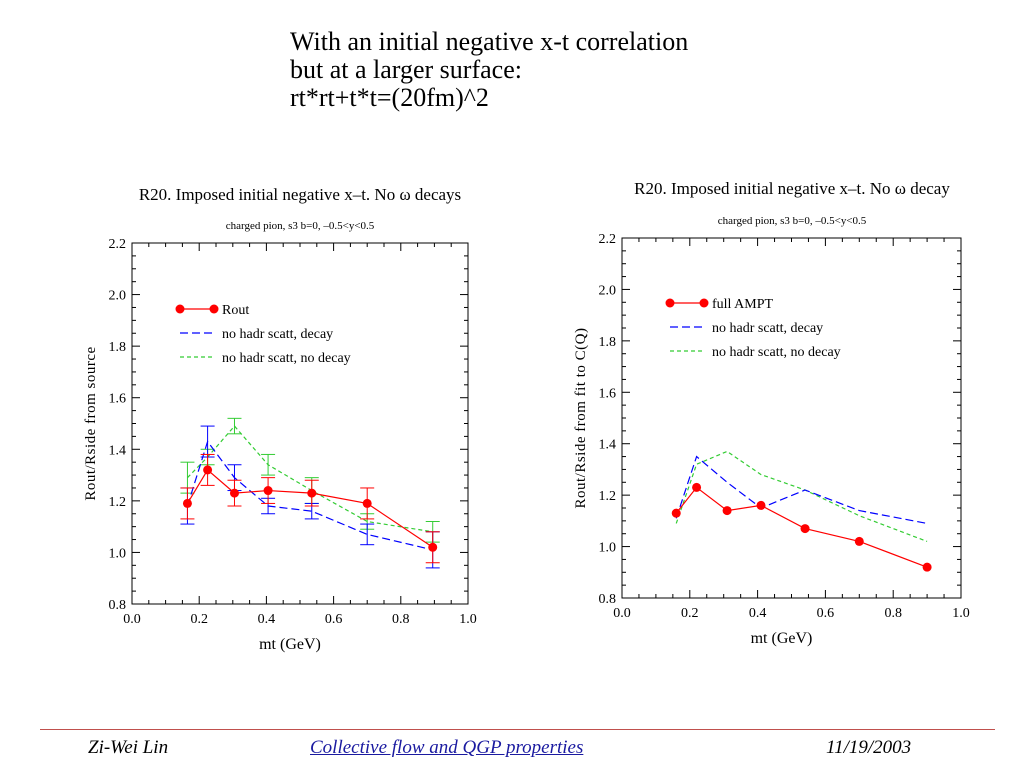 This screenshot has width=1024, height=768. Describe the element at coordinates (489, 41) in the screenshot. I see `slide-title-line: With an initial negative x-t correlation` at that location.